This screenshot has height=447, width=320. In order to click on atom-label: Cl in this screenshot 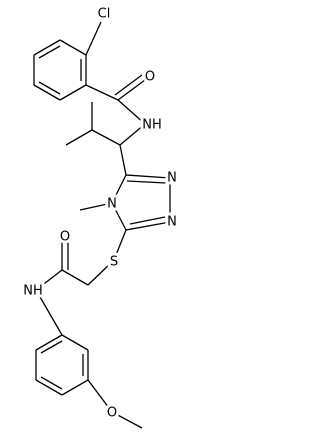, I will do `click(104, 14)`.